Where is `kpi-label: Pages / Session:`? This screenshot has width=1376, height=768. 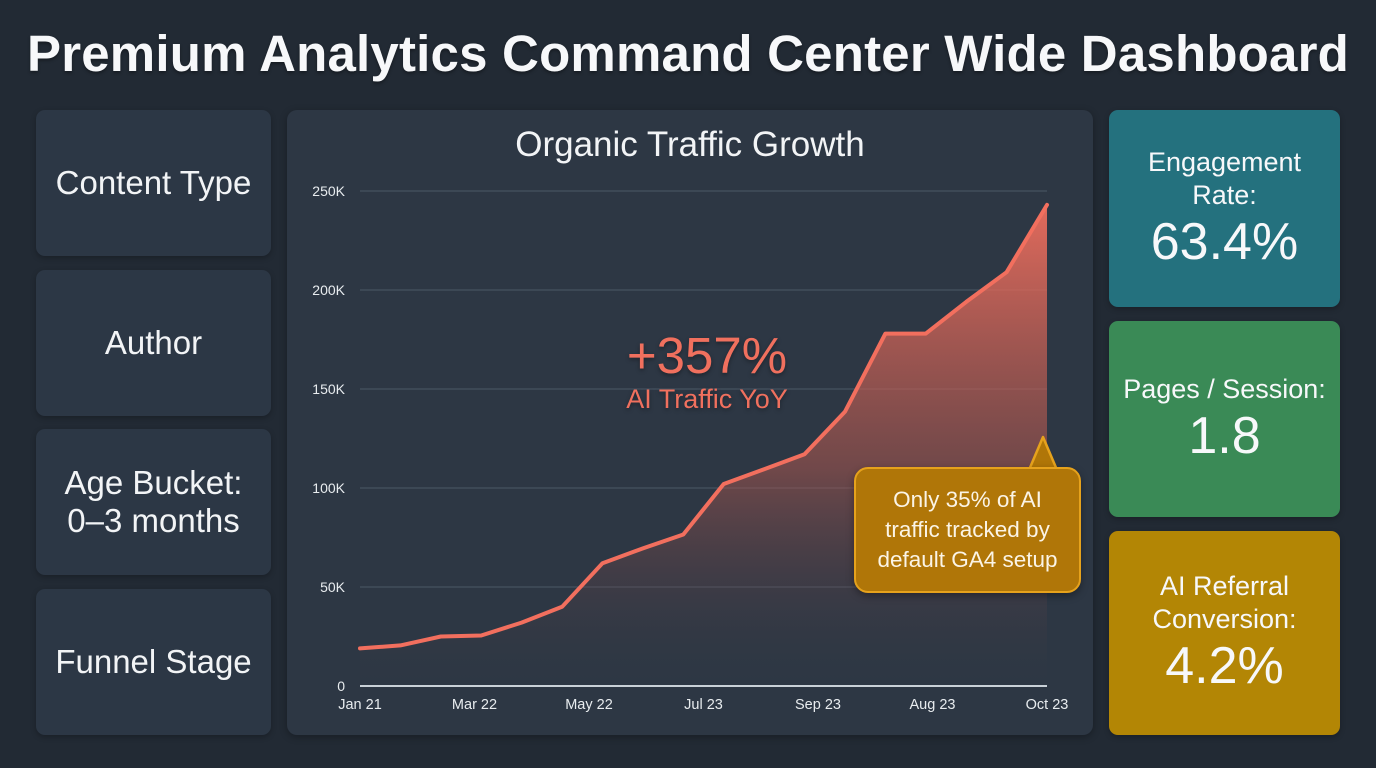
kpi-label: Pages / Session: is located at coordinates (1224, 389).